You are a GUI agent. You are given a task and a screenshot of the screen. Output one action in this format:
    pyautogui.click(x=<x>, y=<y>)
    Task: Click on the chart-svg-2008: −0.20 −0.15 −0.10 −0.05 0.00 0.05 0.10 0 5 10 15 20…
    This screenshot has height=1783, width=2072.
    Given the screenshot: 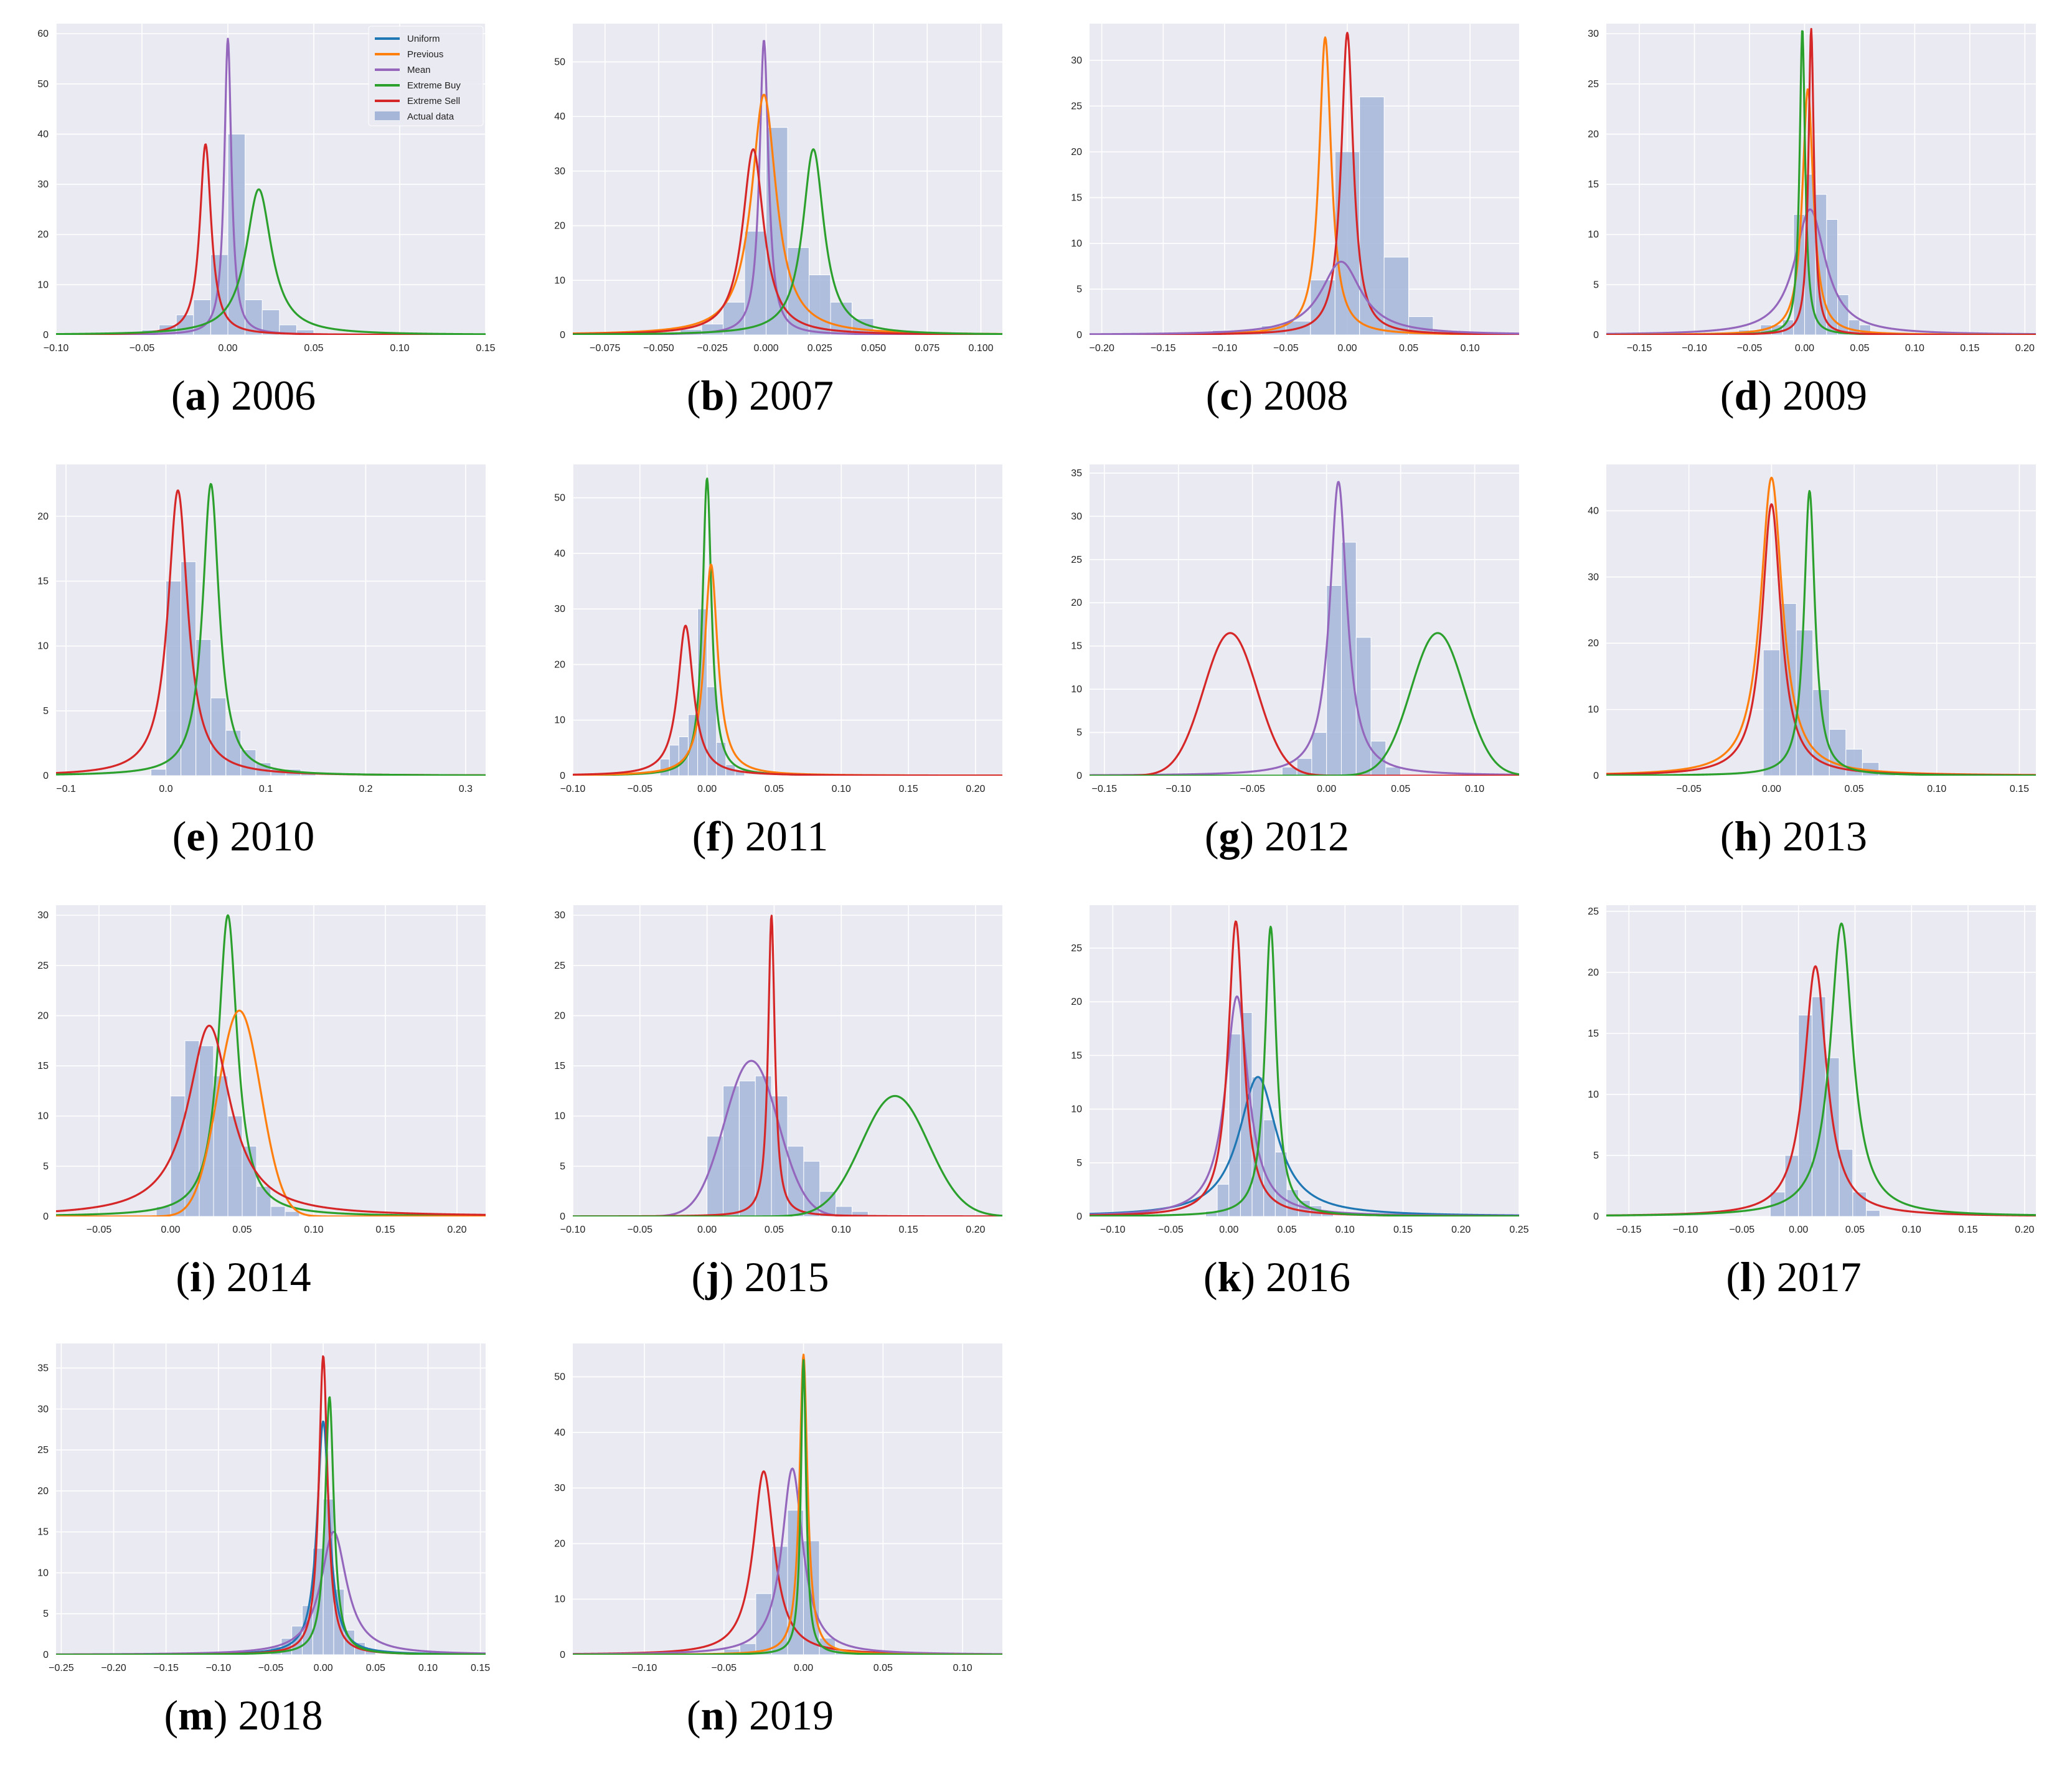 What is the action you would take?
    pyautogui.click(x=1295, y=189)
    